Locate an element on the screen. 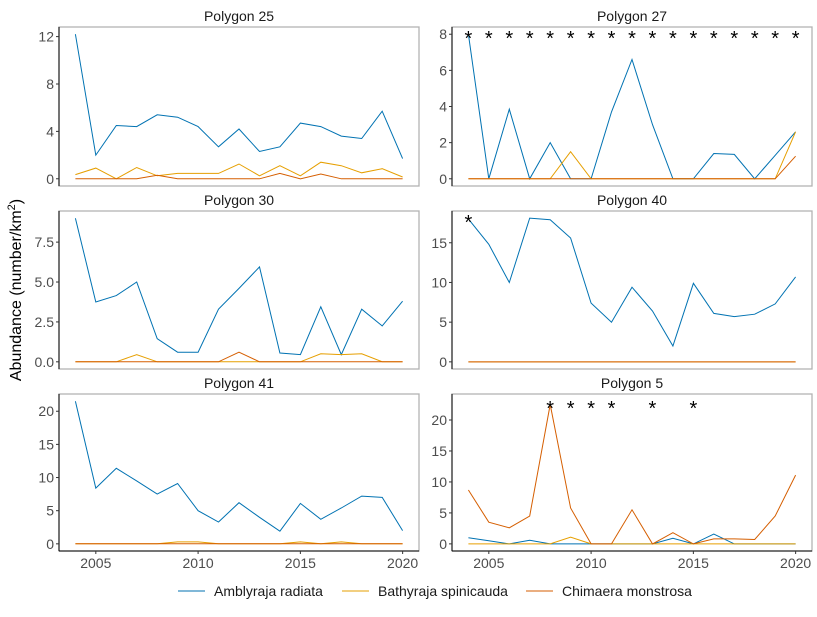 The width and height of the screenshot is (817, 617). panel-title: Polygon 5 is located at coordinates (632, 383).